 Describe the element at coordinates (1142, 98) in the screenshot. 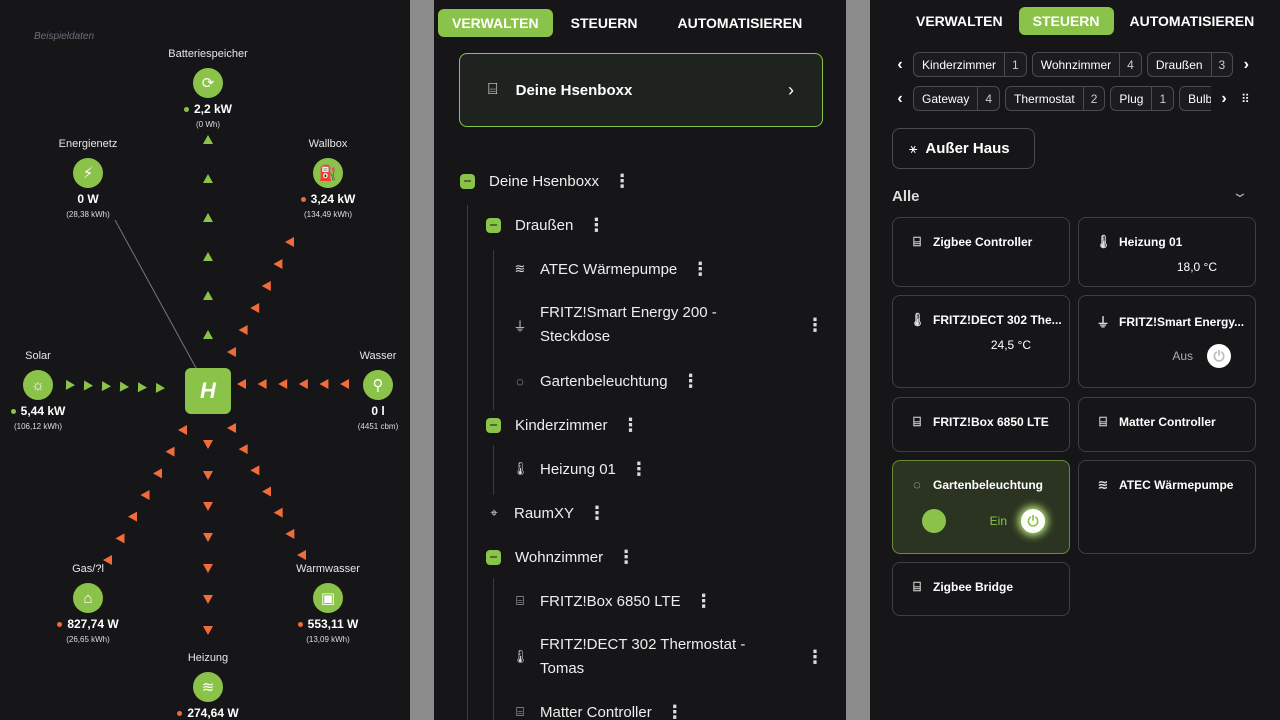

I see `type-chip: Plug 1` at that location.